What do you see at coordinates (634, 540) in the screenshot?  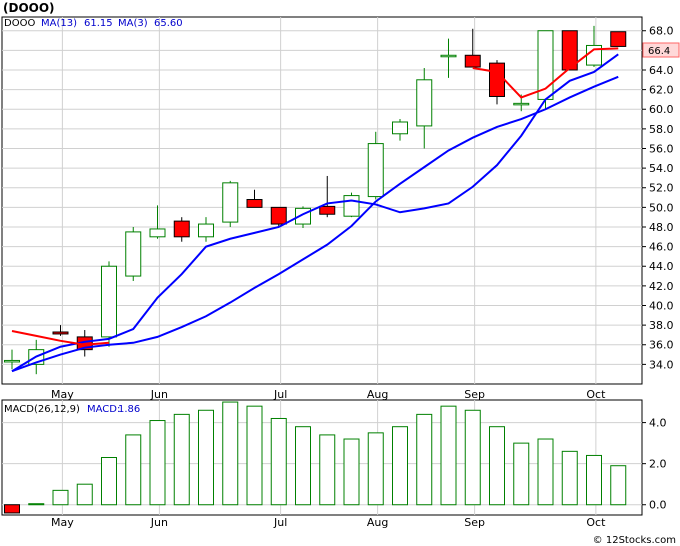 I see `watermark: © 12Stocks.com` at bounding box center [634, 540].